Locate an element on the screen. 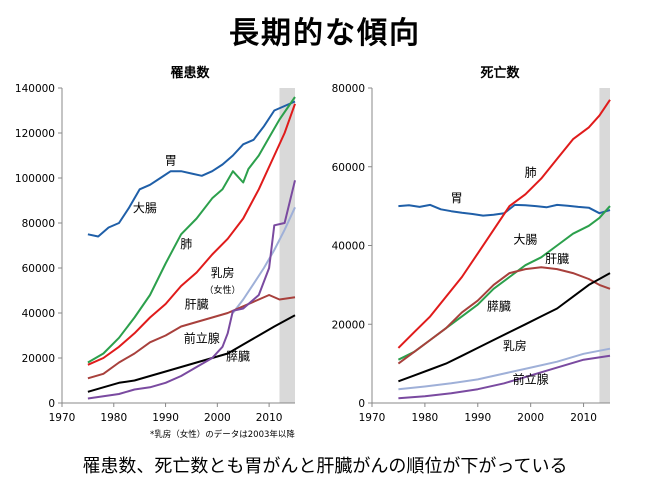 Image resolution: width=650 pixels, height=488 pixels. left-chart-title: 罹患数 is located at coordinates (190, 73).